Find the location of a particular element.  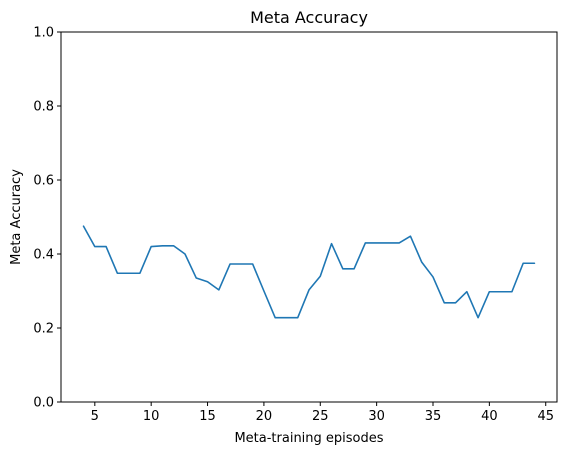

y-tick-label: 0.8 is located at coordinates (43, 107).